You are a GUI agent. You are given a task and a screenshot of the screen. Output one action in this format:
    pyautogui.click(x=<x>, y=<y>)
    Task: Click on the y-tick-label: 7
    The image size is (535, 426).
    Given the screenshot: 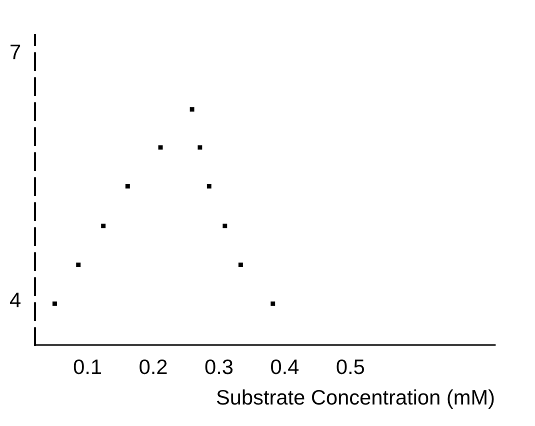 What is the action you would take?
    pyautogui.click(x=15, y=52)
    